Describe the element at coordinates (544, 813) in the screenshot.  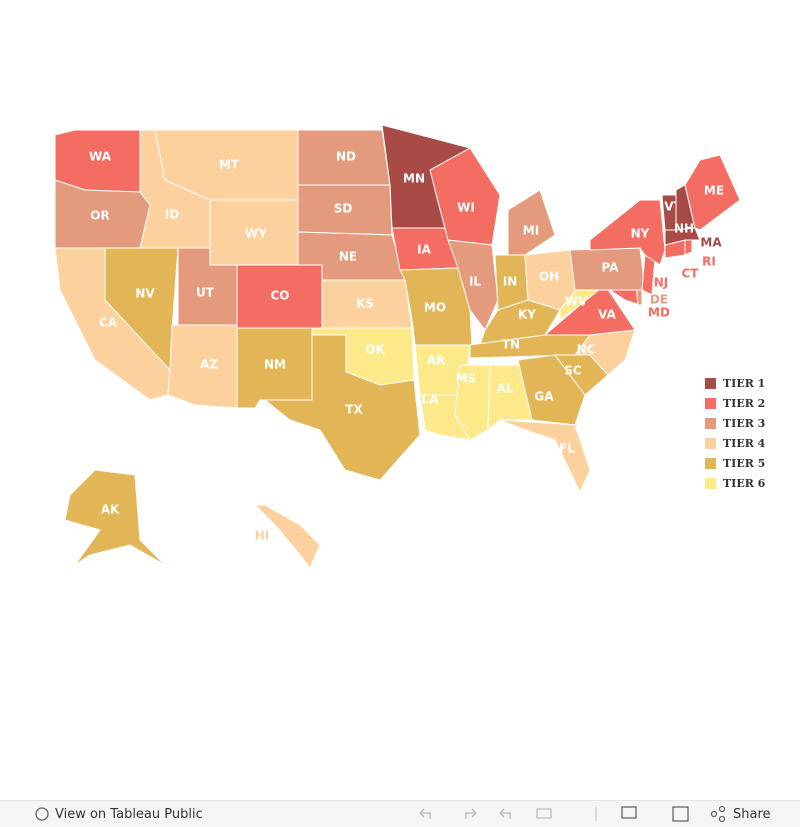
I see `refresh-icon` at that location.